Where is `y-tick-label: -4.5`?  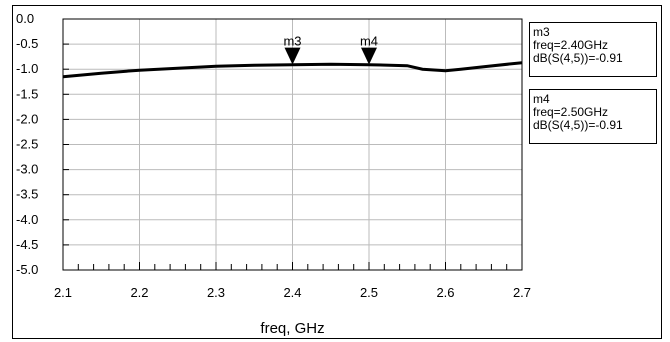
y-tick-label: -4.5 is located at coordinates (27, 244).